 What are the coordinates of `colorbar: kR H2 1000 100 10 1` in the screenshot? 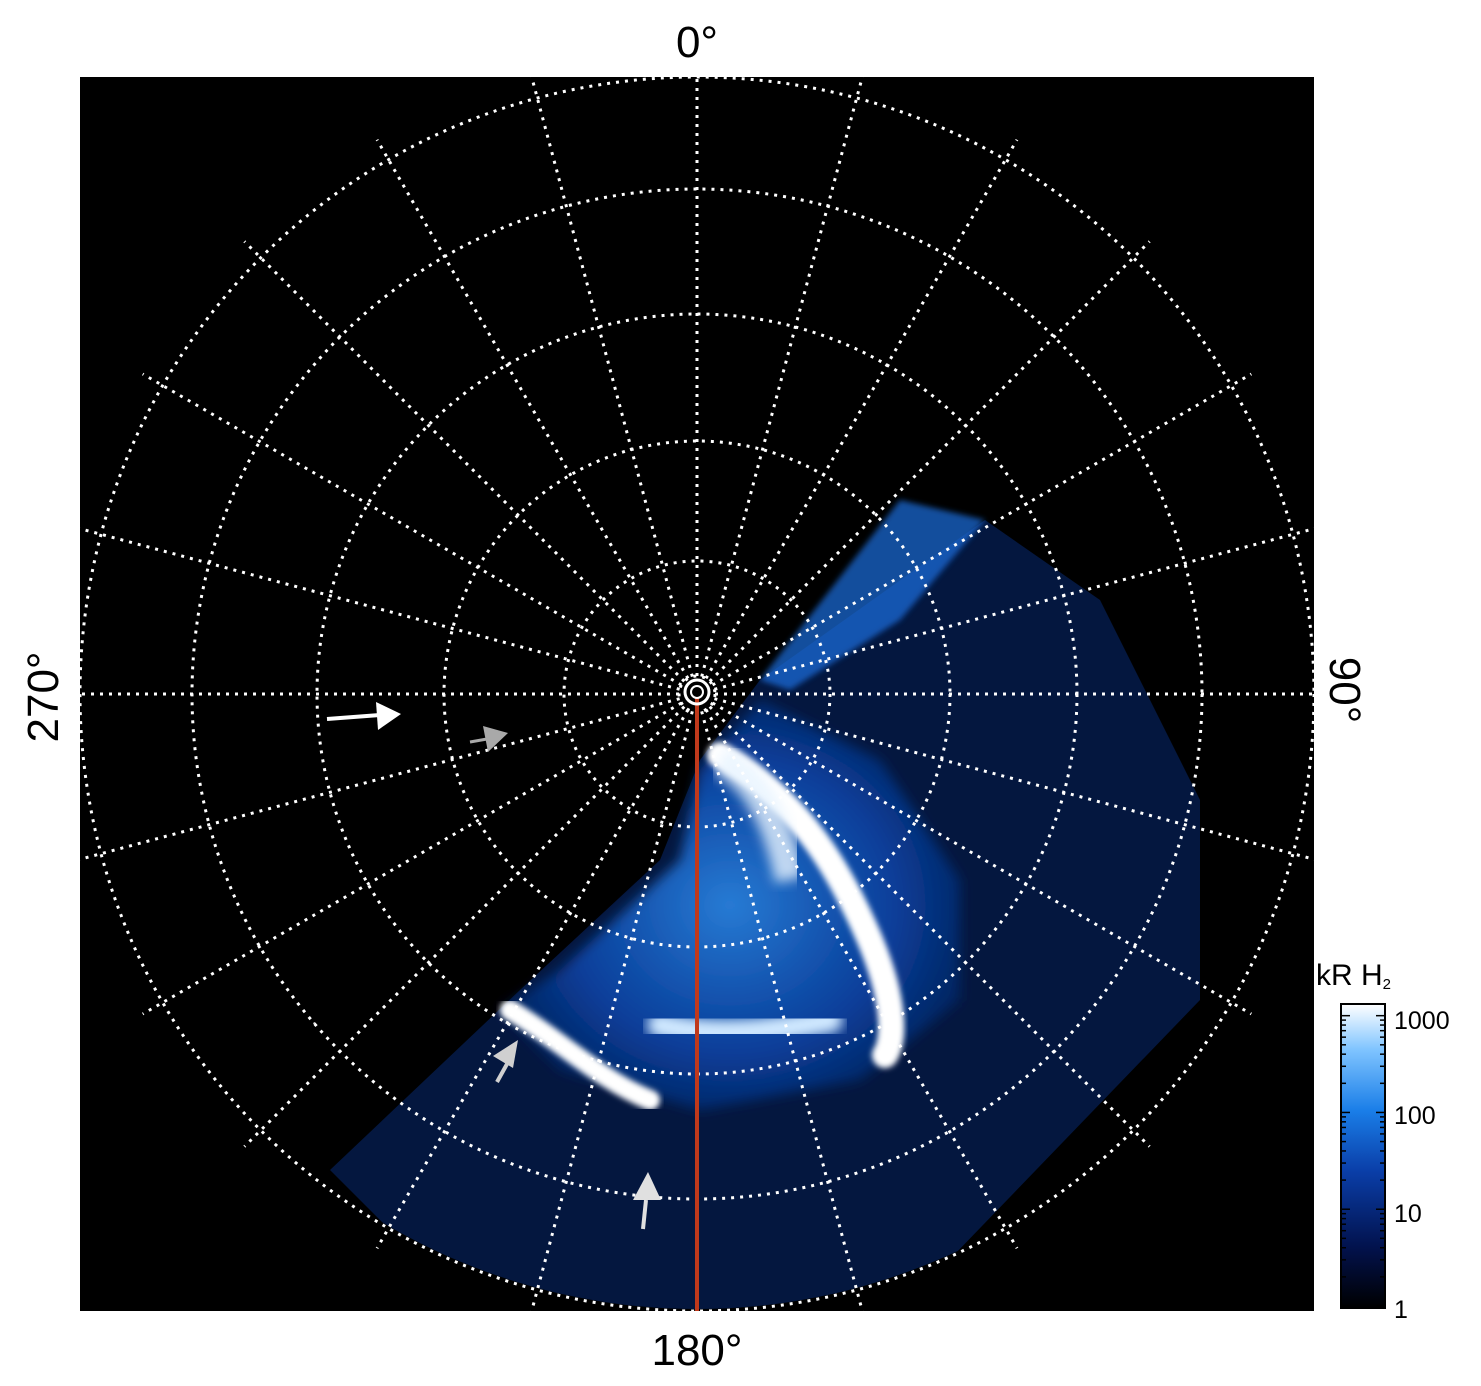 It's located at (1383, 1141).